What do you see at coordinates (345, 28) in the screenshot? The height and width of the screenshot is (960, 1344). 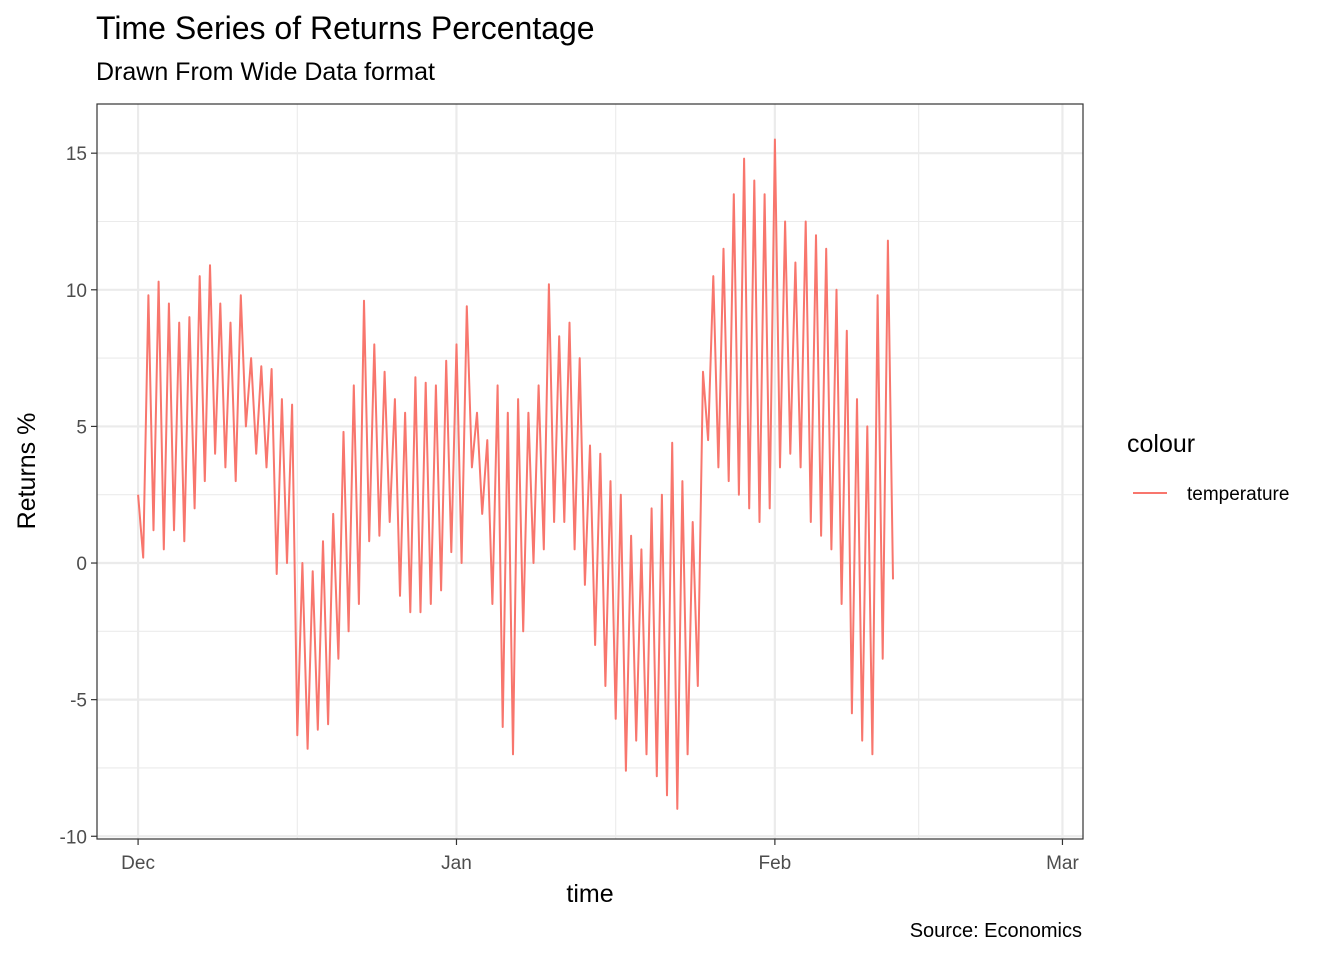 I see `chart-title: Time Series of Returns Percentage` at bounding box center [345, 28].